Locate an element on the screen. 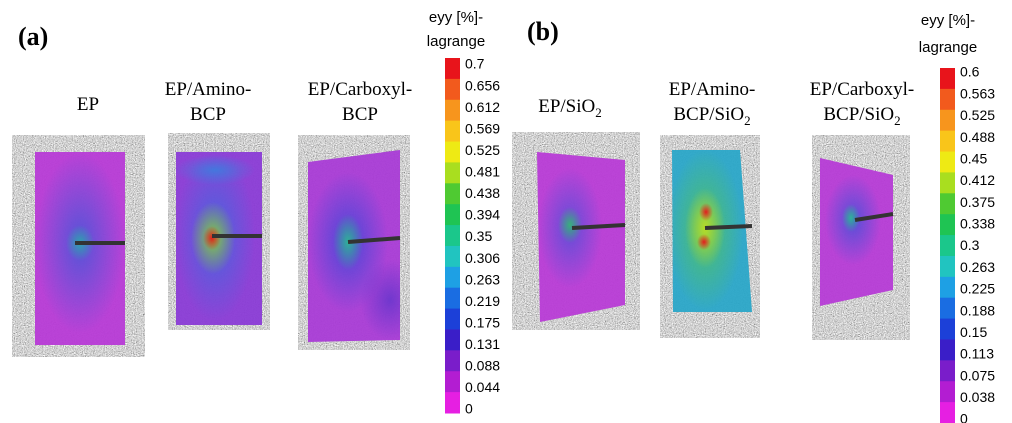  specimen: EP/Amino- BCP is located at coordinates (217, 204).